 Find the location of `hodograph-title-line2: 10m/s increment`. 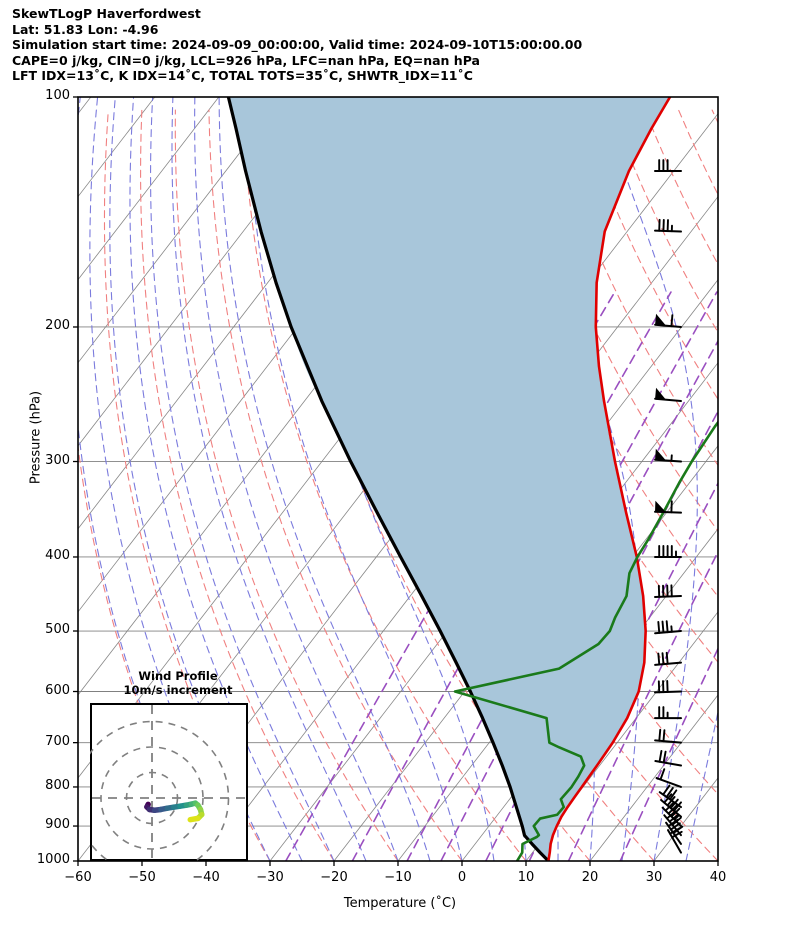

hodograph-title-line2: 10m/s increment is located at coordinates (178, 690).